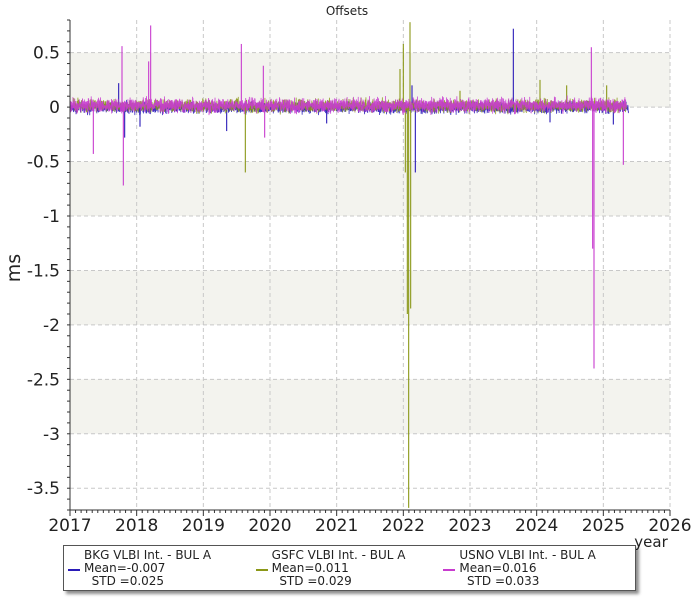 This screenshot has width=700, height=604. I want to click on legend-std-bkg: STD =0.025, so click(128, 581).